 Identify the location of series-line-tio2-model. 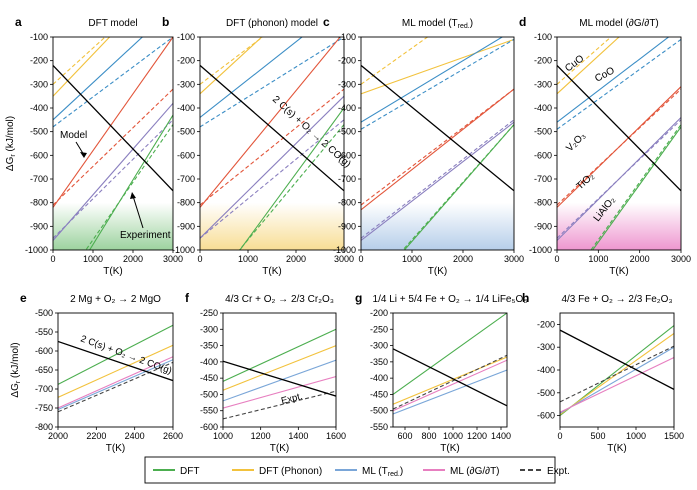
(113, 171).